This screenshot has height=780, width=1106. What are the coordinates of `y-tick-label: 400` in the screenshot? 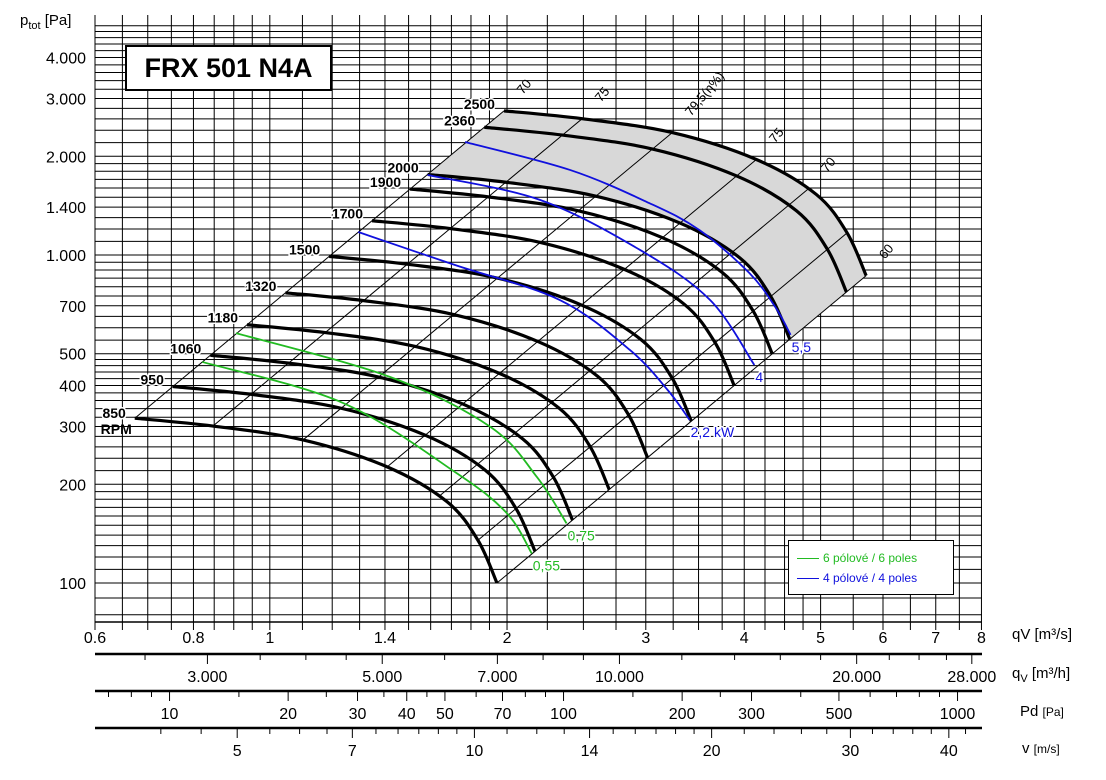 It's located at (72, 387).